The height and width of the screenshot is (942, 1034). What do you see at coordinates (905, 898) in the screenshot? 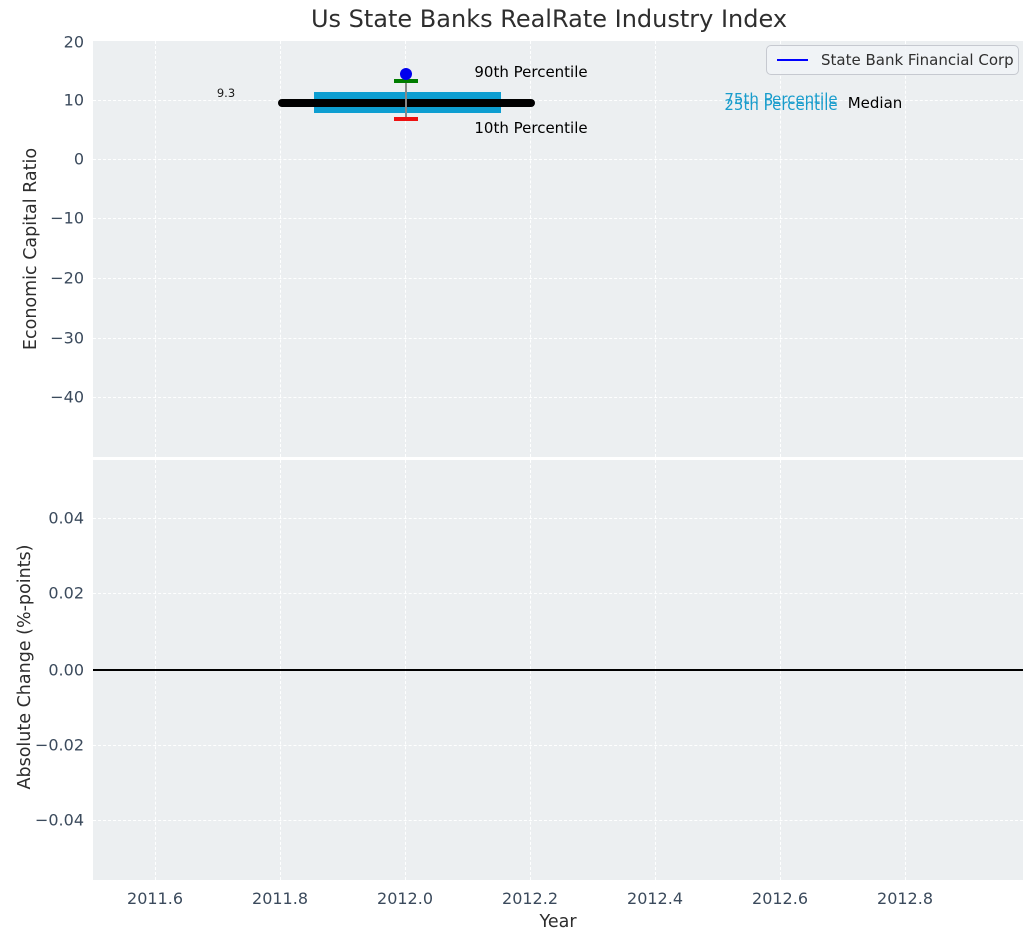
I see `xtick-label: 2012.8` at bounding box center [905, 898].